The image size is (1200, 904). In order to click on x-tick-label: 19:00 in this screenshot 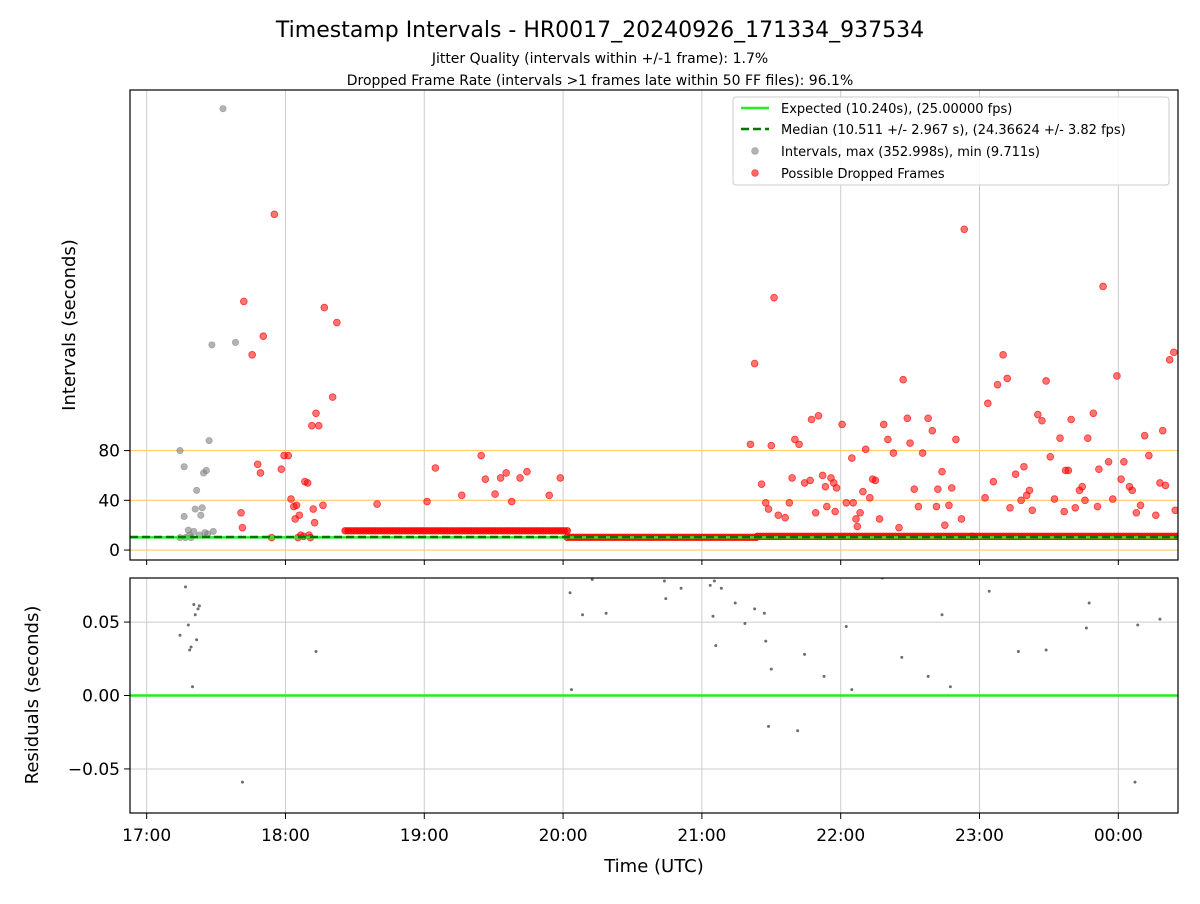, I will do `click(424, 836)`.